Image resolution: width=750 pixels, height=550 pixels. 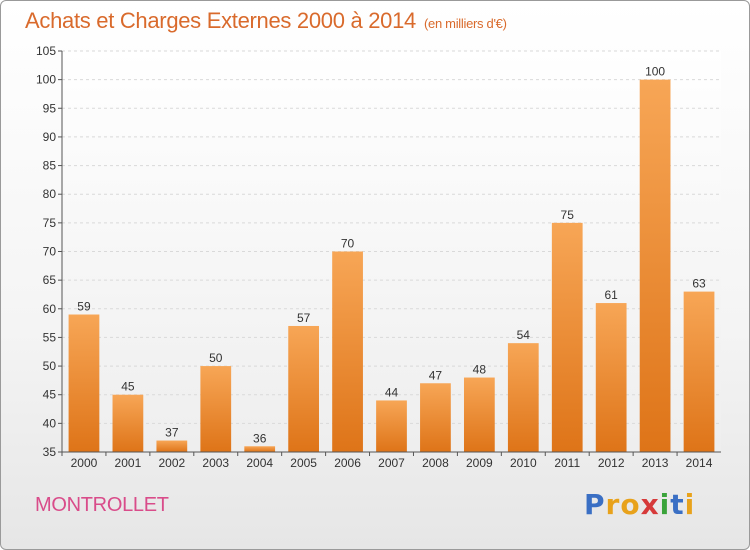 What do you see at coordinates (46, 80) in the screenshot?
I see `y-tick-label: 100` at bounding box center [46, 80].